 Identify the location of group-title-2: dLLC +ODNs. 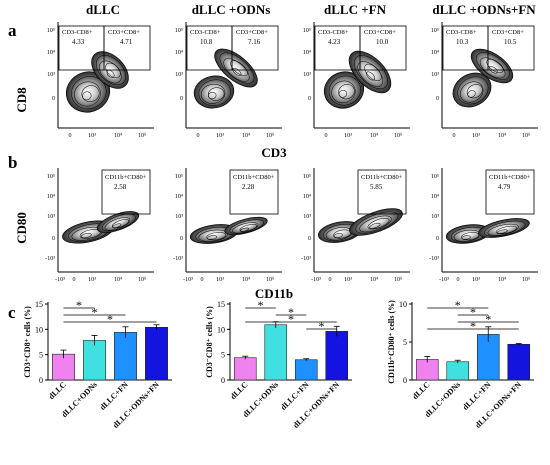
(231, 9).